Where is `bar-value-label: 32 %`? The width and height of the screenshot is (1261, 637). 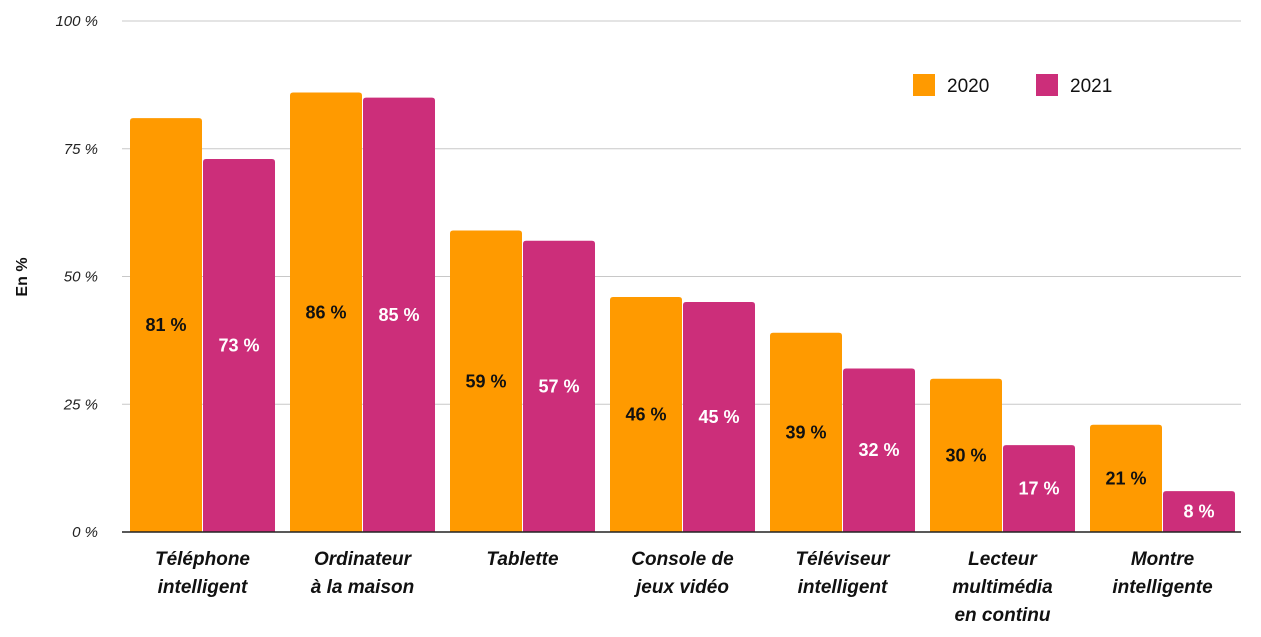 bar-value-label: 32 % is located at coordinates (878, 450).